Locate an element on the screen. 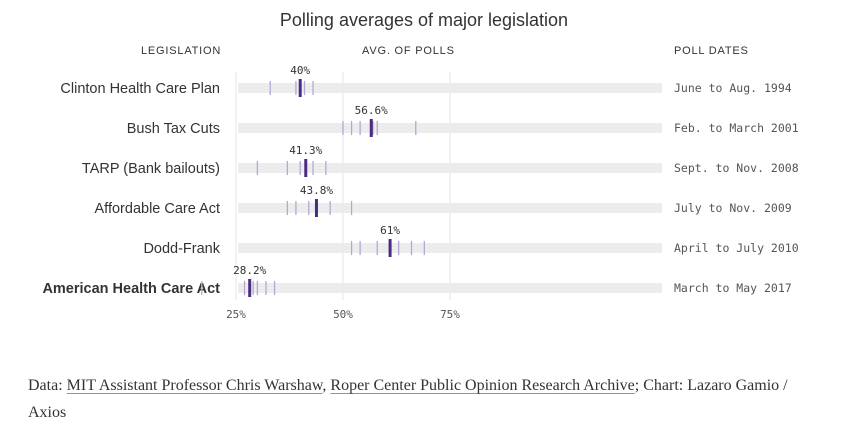  source-link-warshaw: MIT Assistant Professor Chris Warshaw is located at coordinates (194, 385).